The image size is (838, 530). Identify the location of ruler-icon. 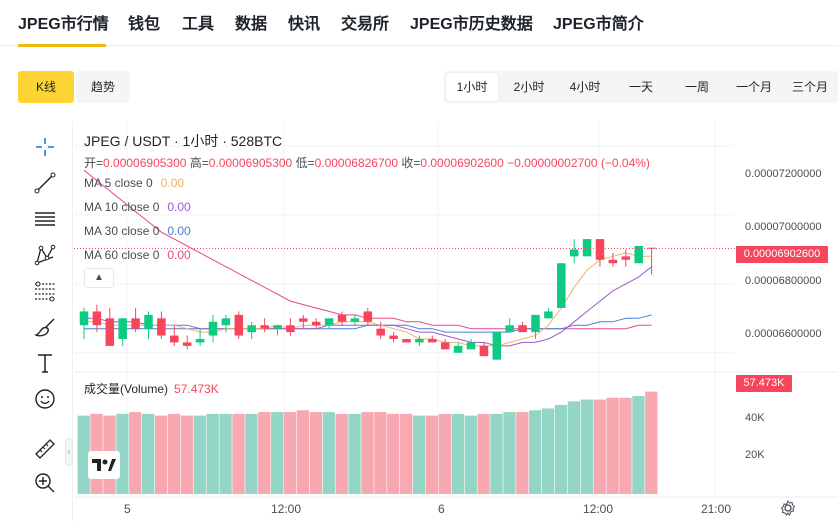
(45, 449).